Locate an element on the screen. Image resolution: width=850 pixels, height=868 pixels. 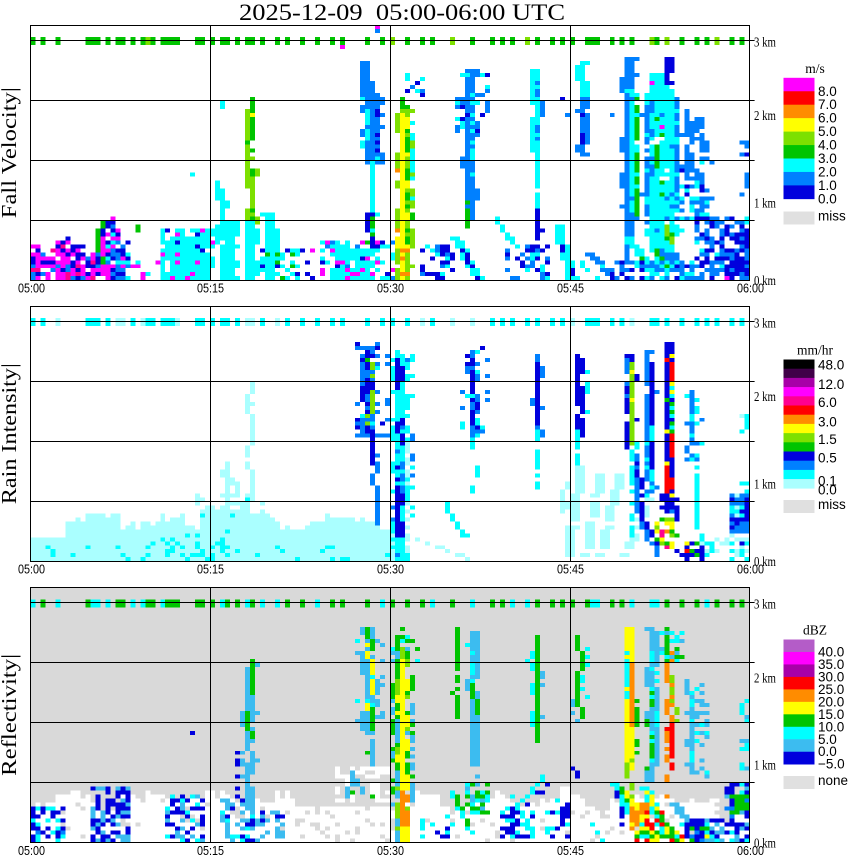
svg-text: 20.0 is located at coordinates (831, 701).